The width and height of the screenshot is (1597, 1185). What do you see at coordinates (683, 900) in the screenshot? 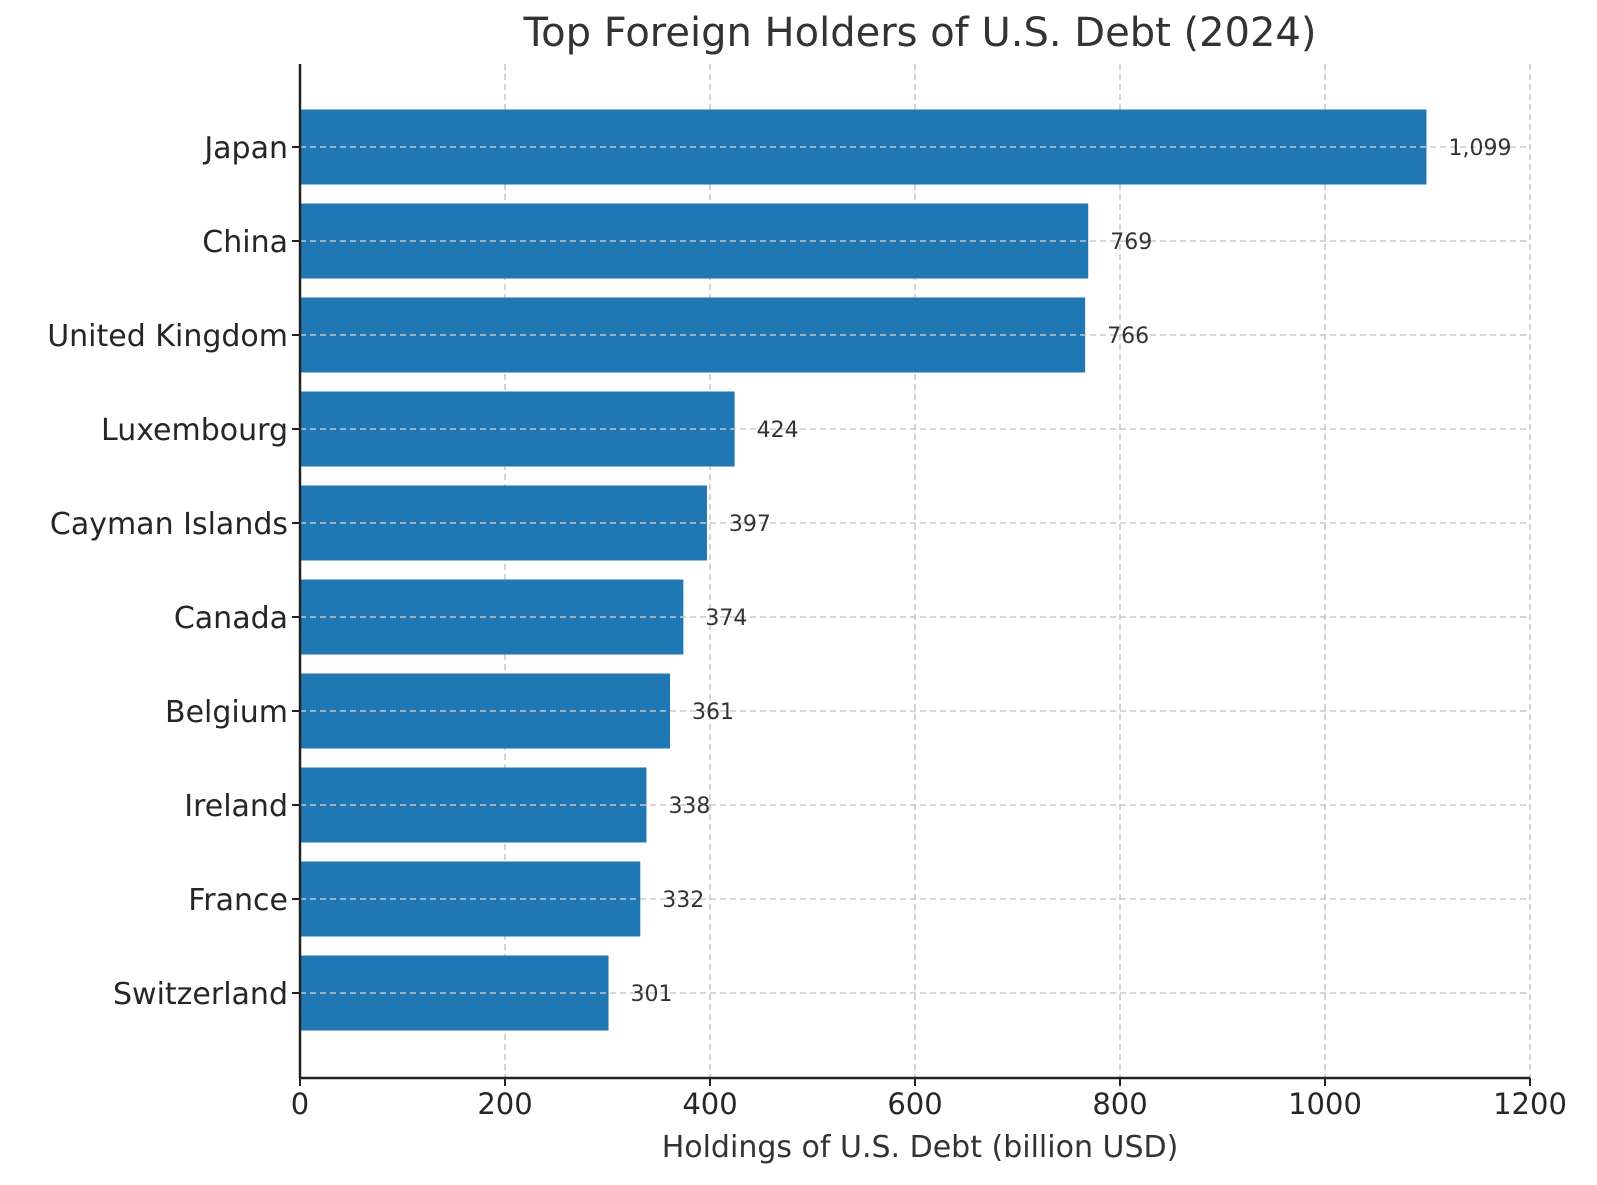
I see `value-label: 332` at bounding box center [683, 900].